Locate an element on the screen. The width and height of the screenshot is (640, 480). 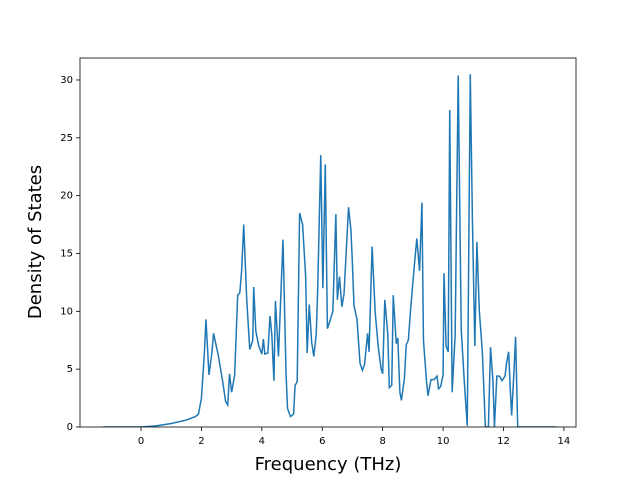
y-axis-label: Density of States is located at coordinates (35, 242).